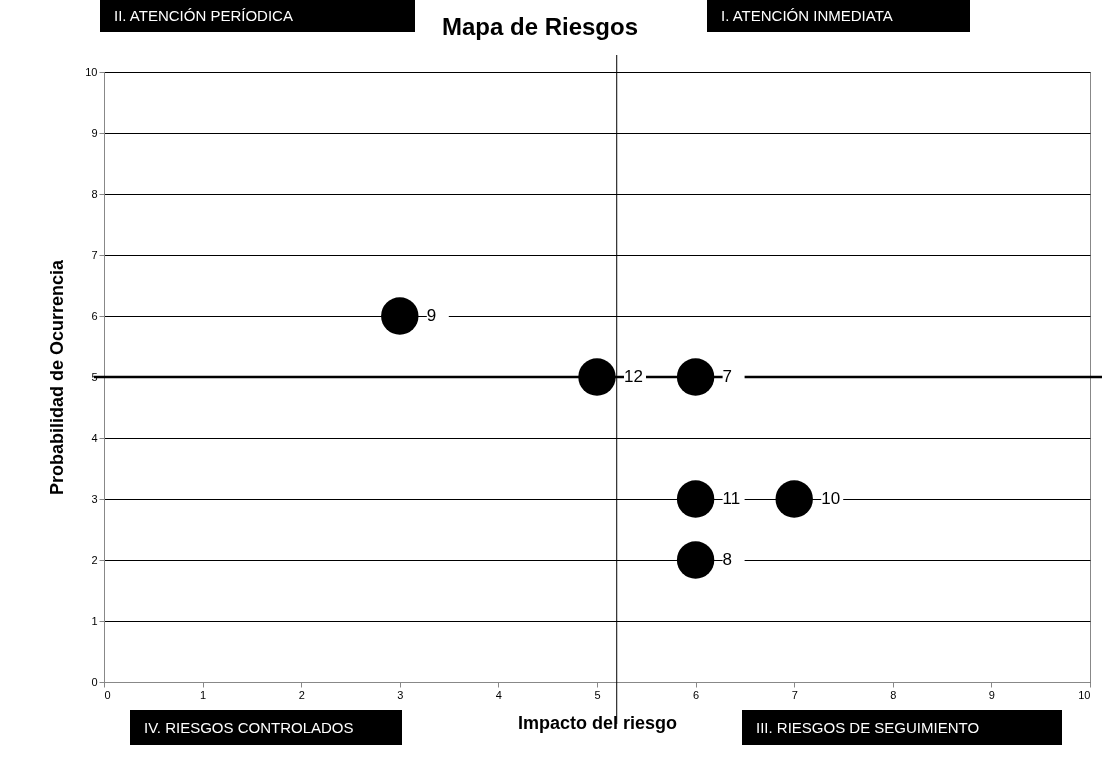  What do you see at coordinates (57, 377) in the screenshot?
I see `y-axis-title: Probabilidad de Ocurrencia` at bounding box center [57, 377].